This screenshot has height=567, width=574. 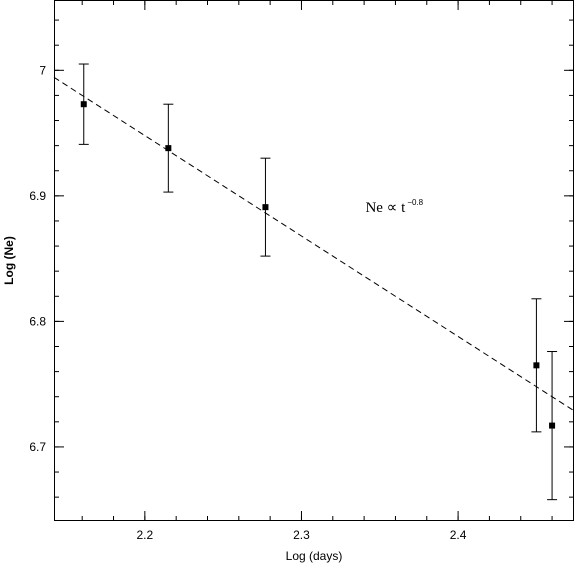 What do you see at coordinates (37, 321) in the screenshot?
I see `y-tick-label: 6.8` at bounding box center [37, 321].